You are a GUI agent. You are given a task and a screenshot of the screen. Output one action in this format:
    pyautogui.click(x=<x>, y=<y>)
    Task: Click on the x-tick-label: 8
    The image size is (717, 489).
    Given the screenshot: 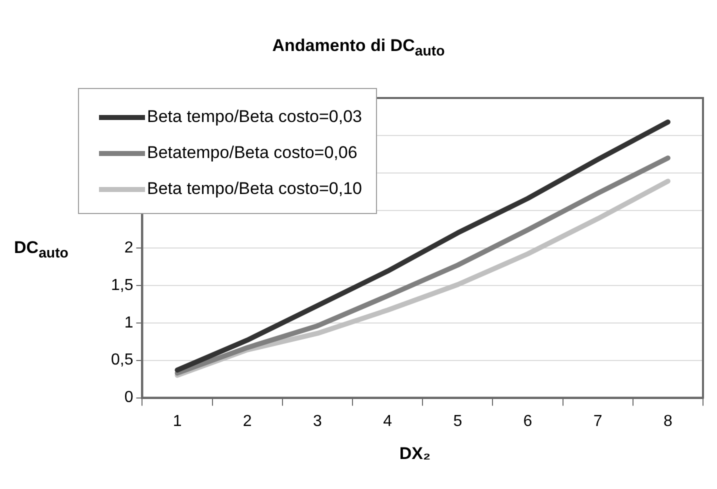 What is the action you would take?
    pyautogui.click(x=668, y=421)
    